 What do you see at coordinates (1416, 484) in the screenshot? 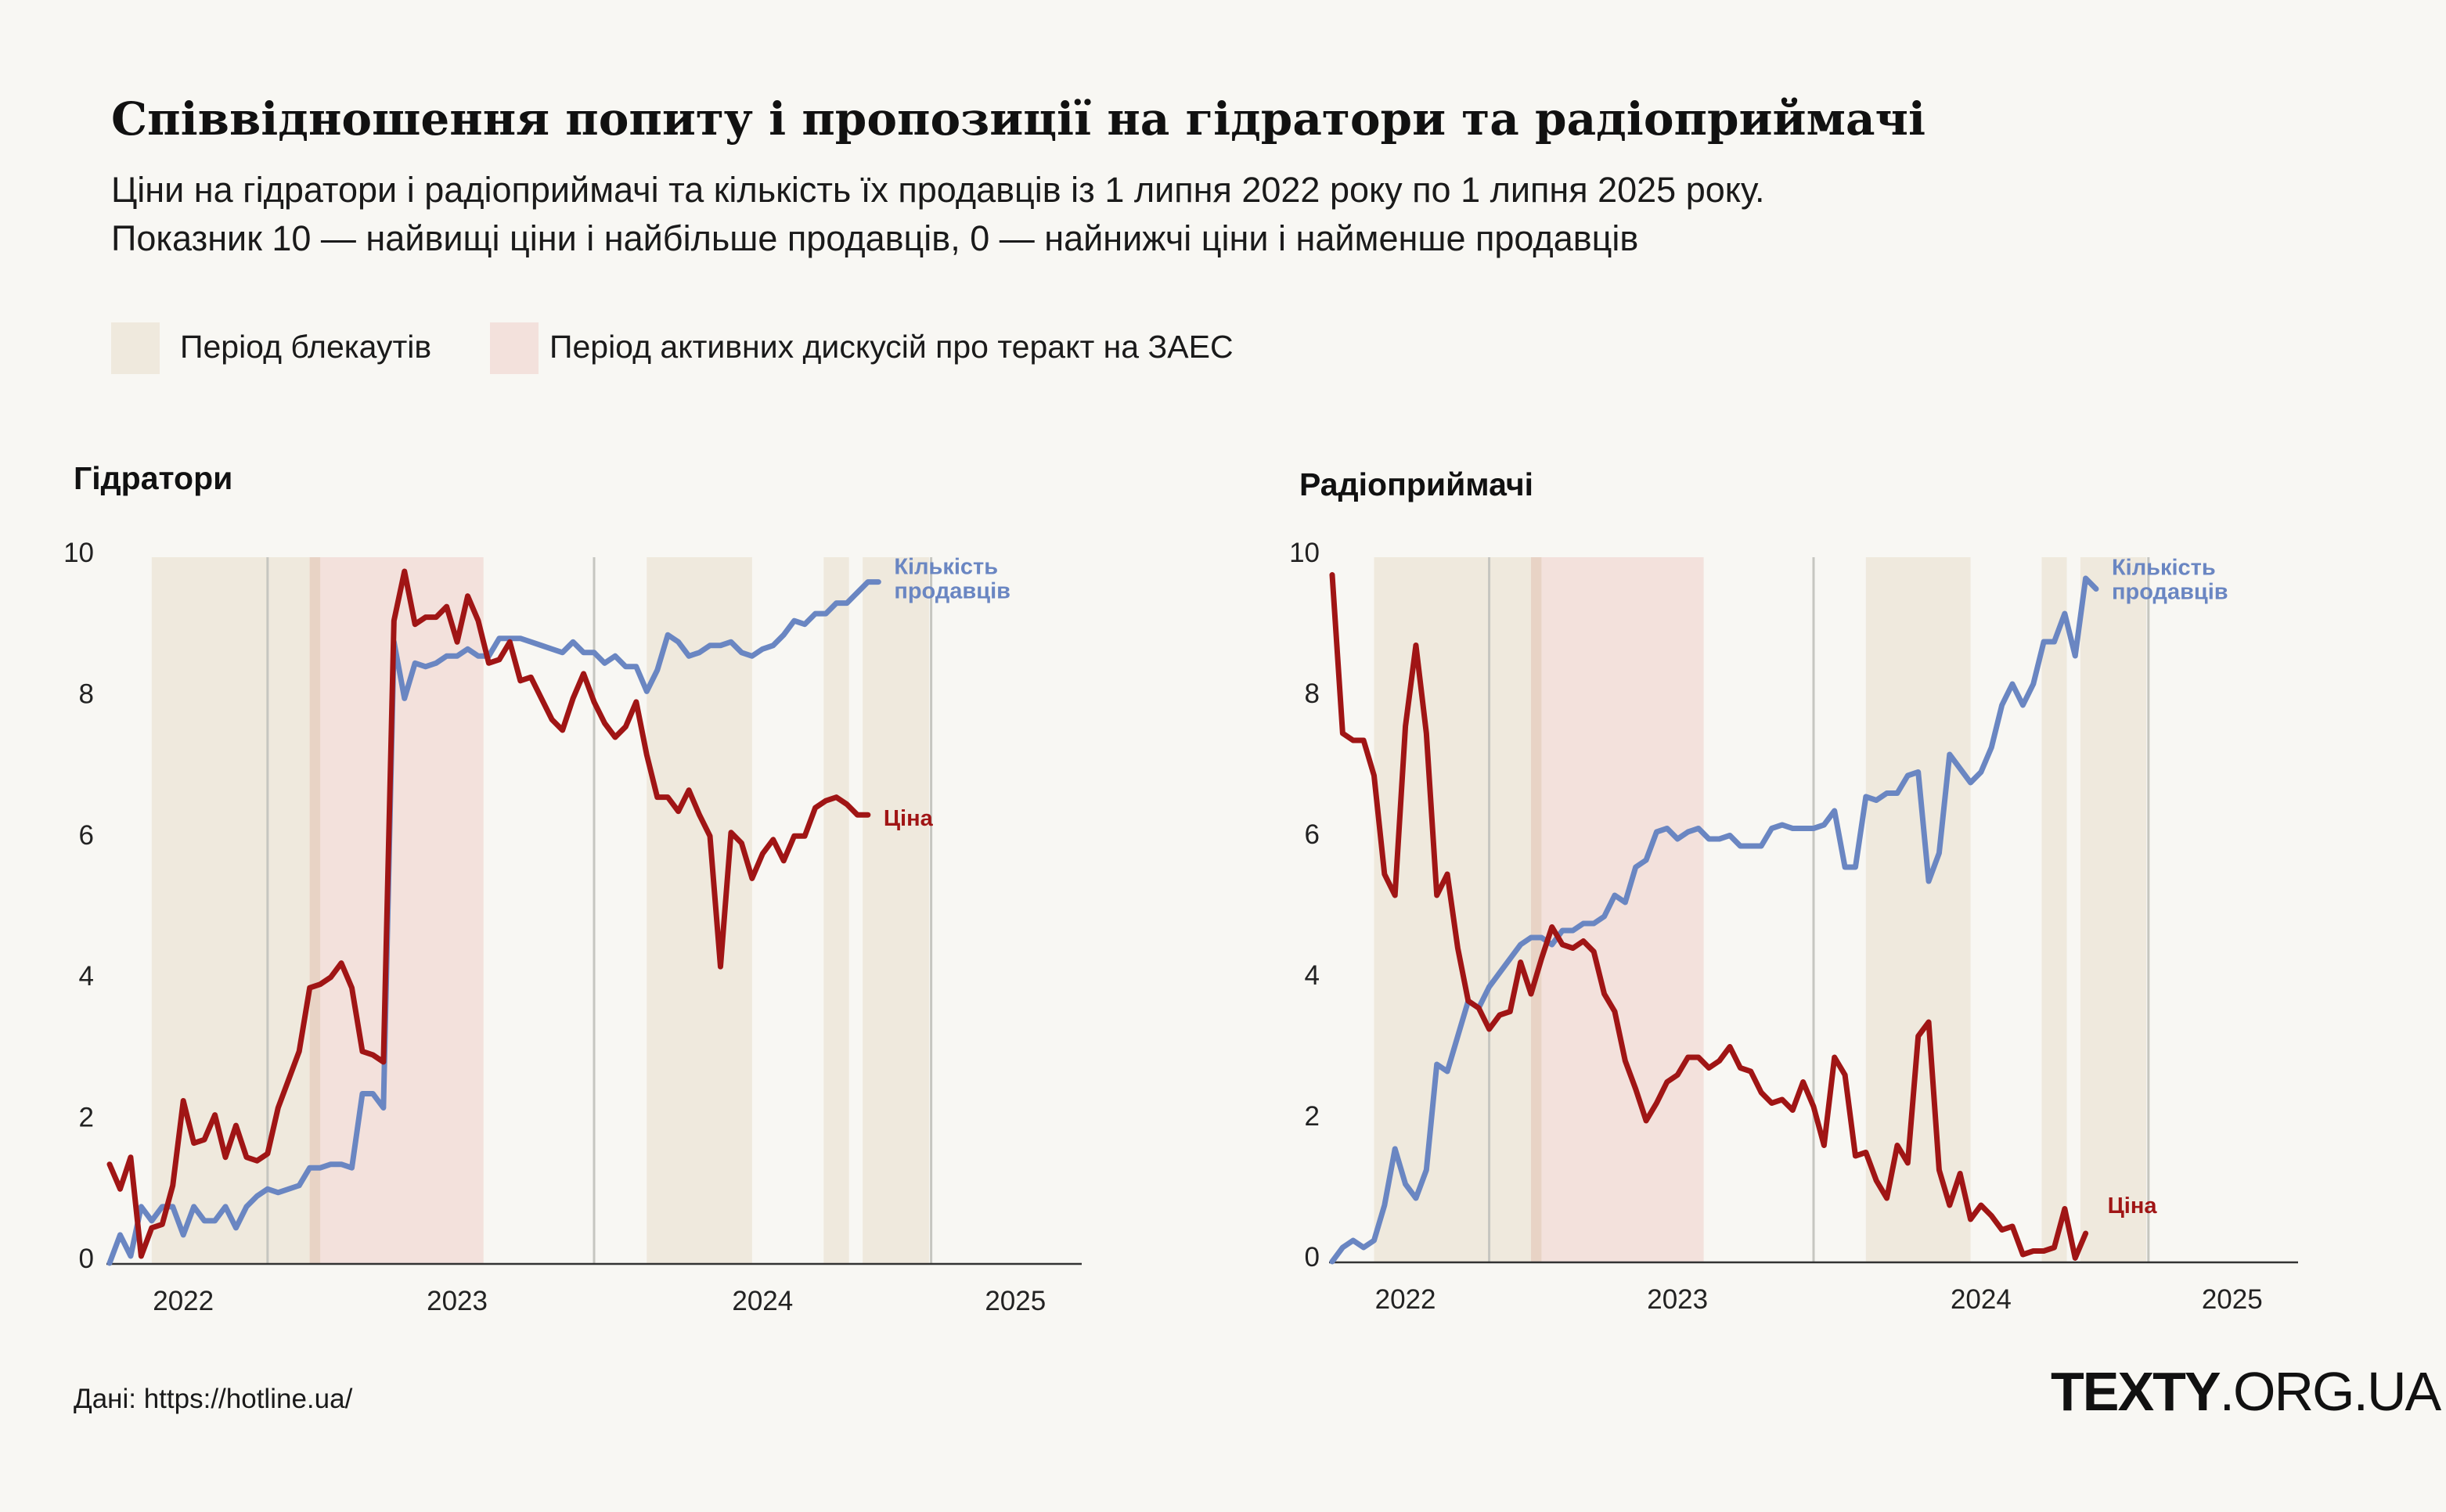
I see `chart-title-radios: Радіоприймачі` at bounding box center [1416, 484].